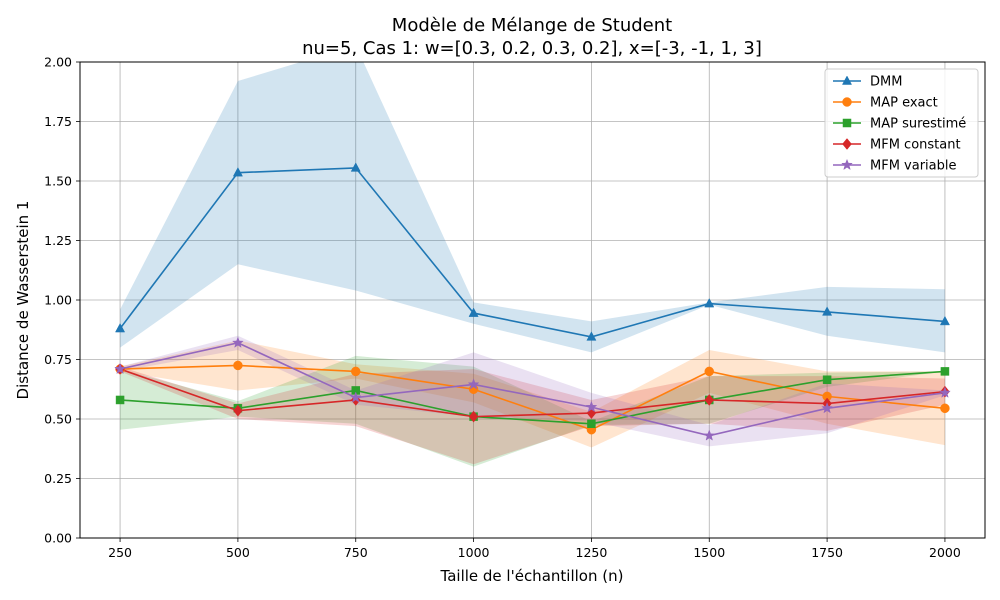 The height and width of the screenshot is (600, 1000). Describe the element at coordinates (915, 145) in the screenshot. I see `legend-label: MFM constant` at that location.